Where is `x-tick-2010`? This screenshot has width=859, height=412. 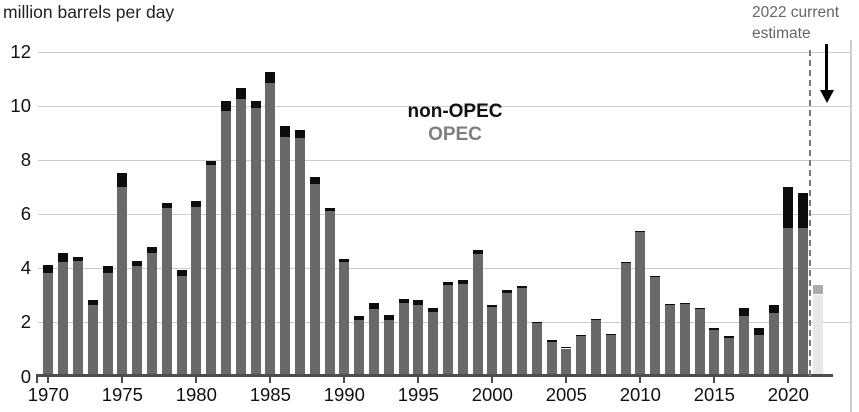 x-tick-2010 is located at coordinates (640, 380).